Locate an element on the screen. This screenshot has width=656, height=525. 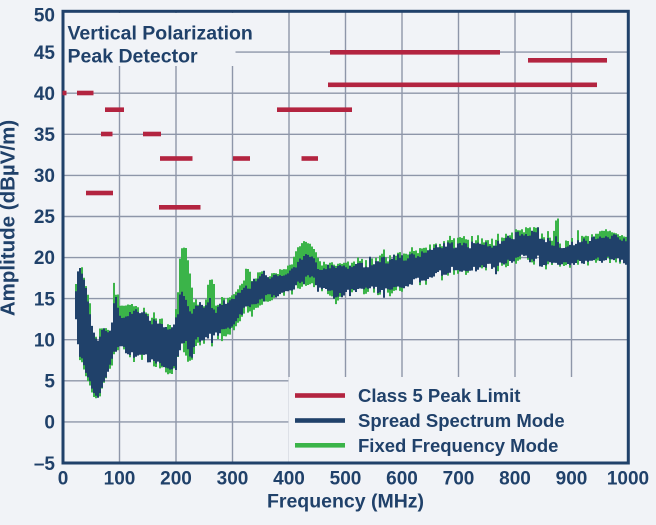
svg-text: Frequency (MHz) is located at coordinates (345, 502).